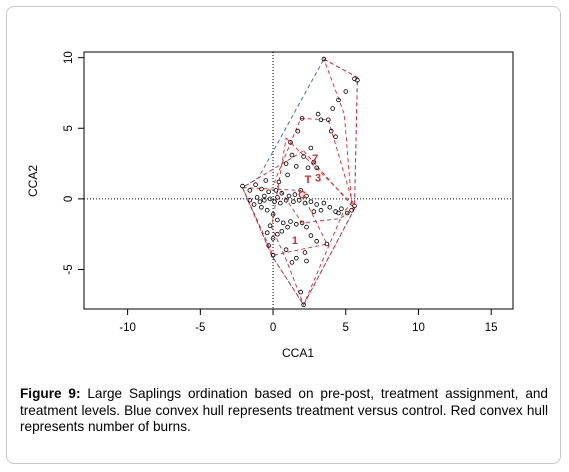 This screenshot has height=472, width=569. I want to click on x-tick-label: 10, so click(418, 328).